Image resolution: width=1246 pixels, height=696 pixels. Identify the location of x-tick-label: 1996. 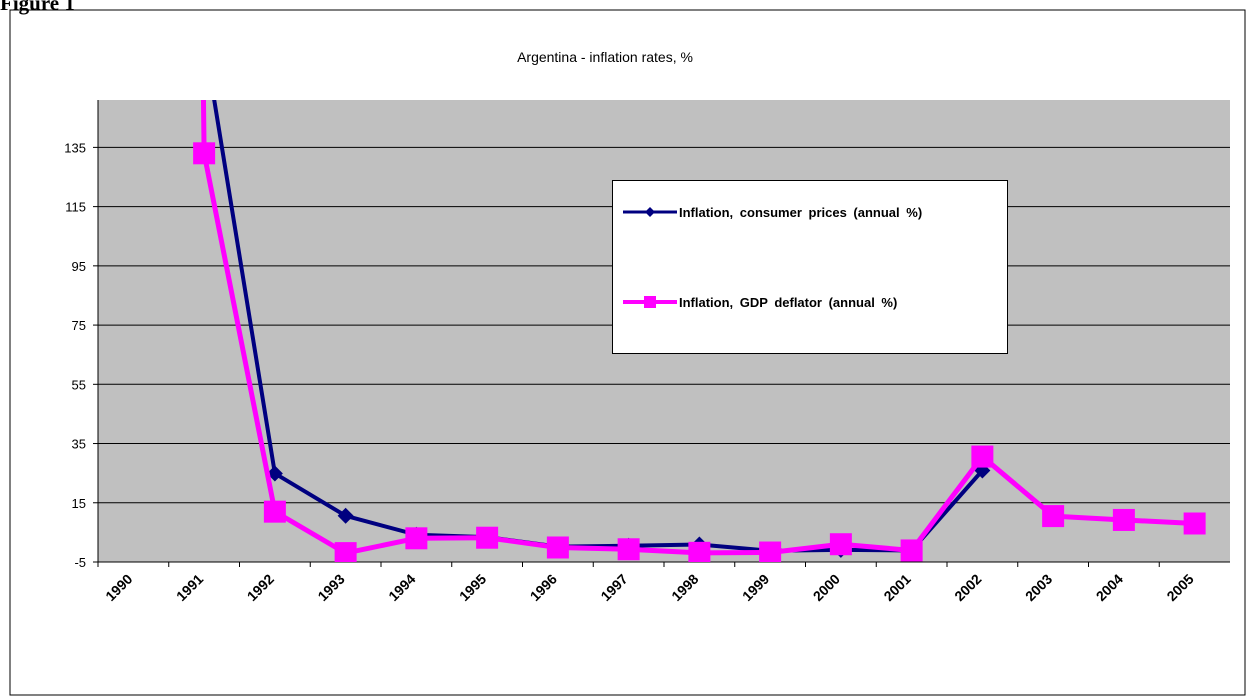
(543, 587).